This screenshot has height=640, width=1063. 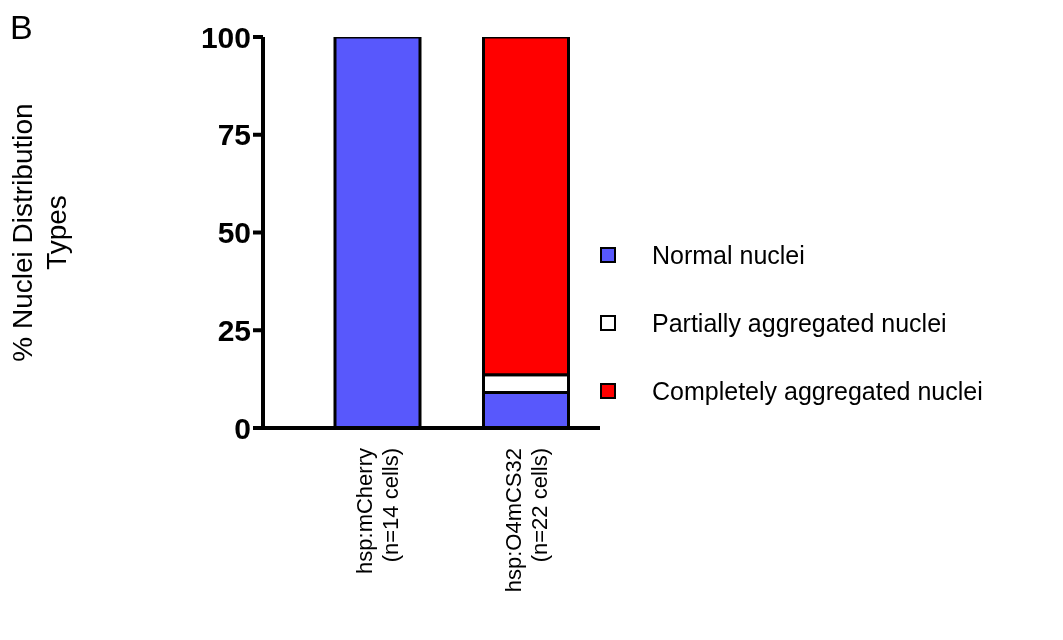 What do you see at coordinates (728, 255) in the screenshot?
I see `legend-label: Normal nuclei` at bounding box center [728, 255].